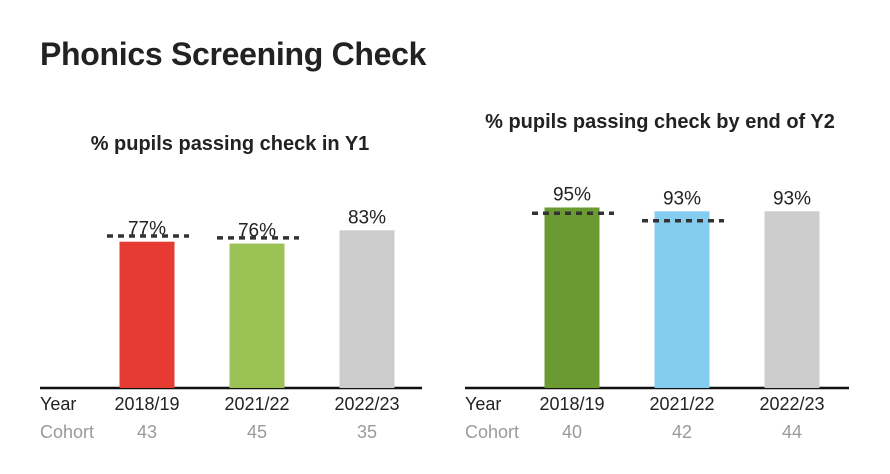  I want to click on chart-title-y1: % pupils passing check in Y1, so click(230, 144).